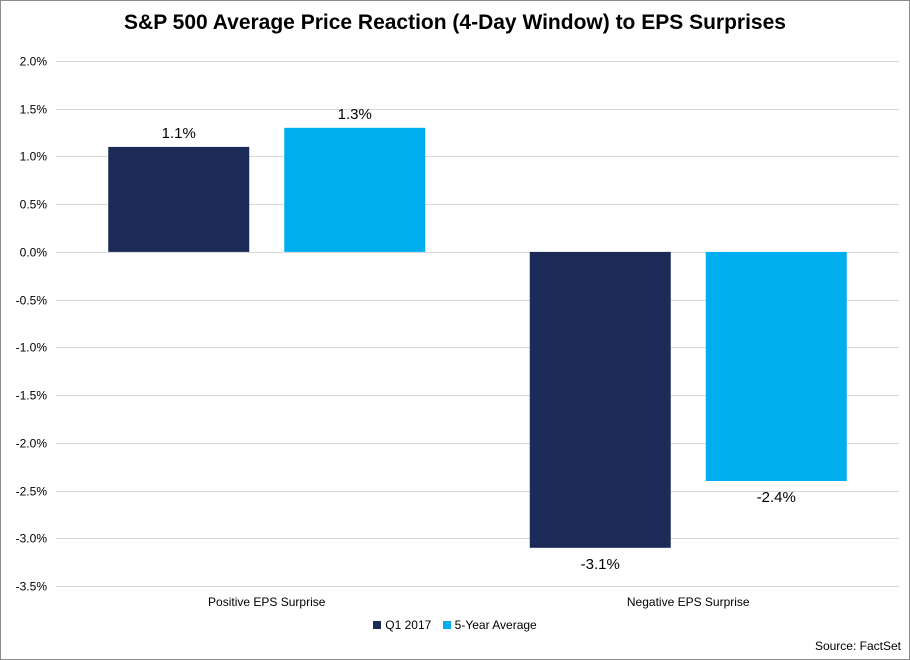 This screenshot has height=660, width=910. What do you see at coordinates (32, 301) in the screenshot?
I see `y-tick-label: -0.5%` at bounding box center [32, 301].